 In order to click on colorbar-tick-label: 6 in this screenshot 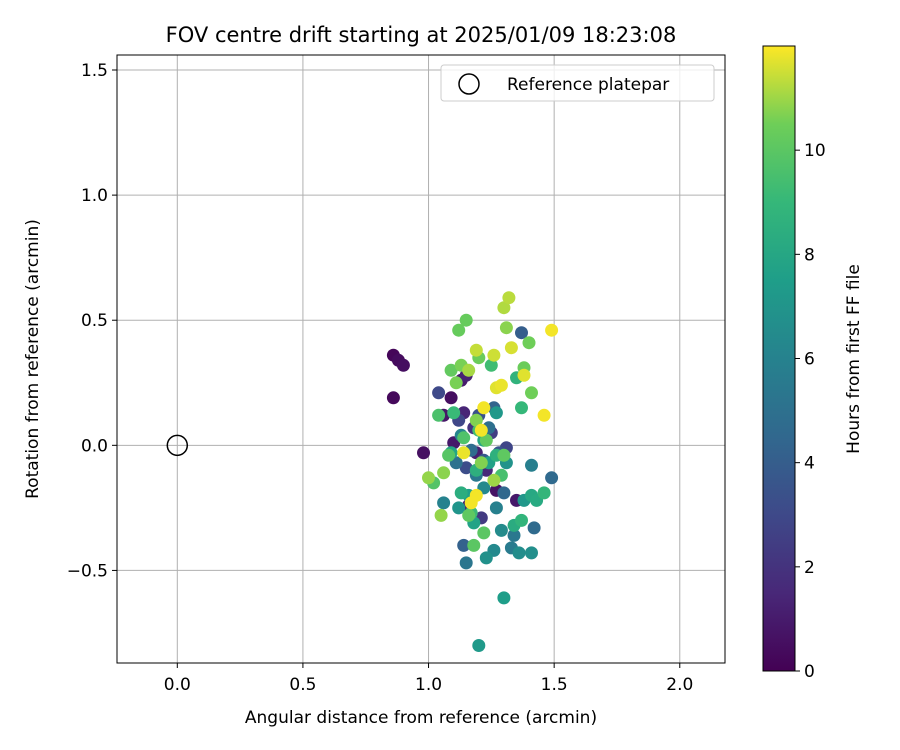, I will do `click(809, 360)`.